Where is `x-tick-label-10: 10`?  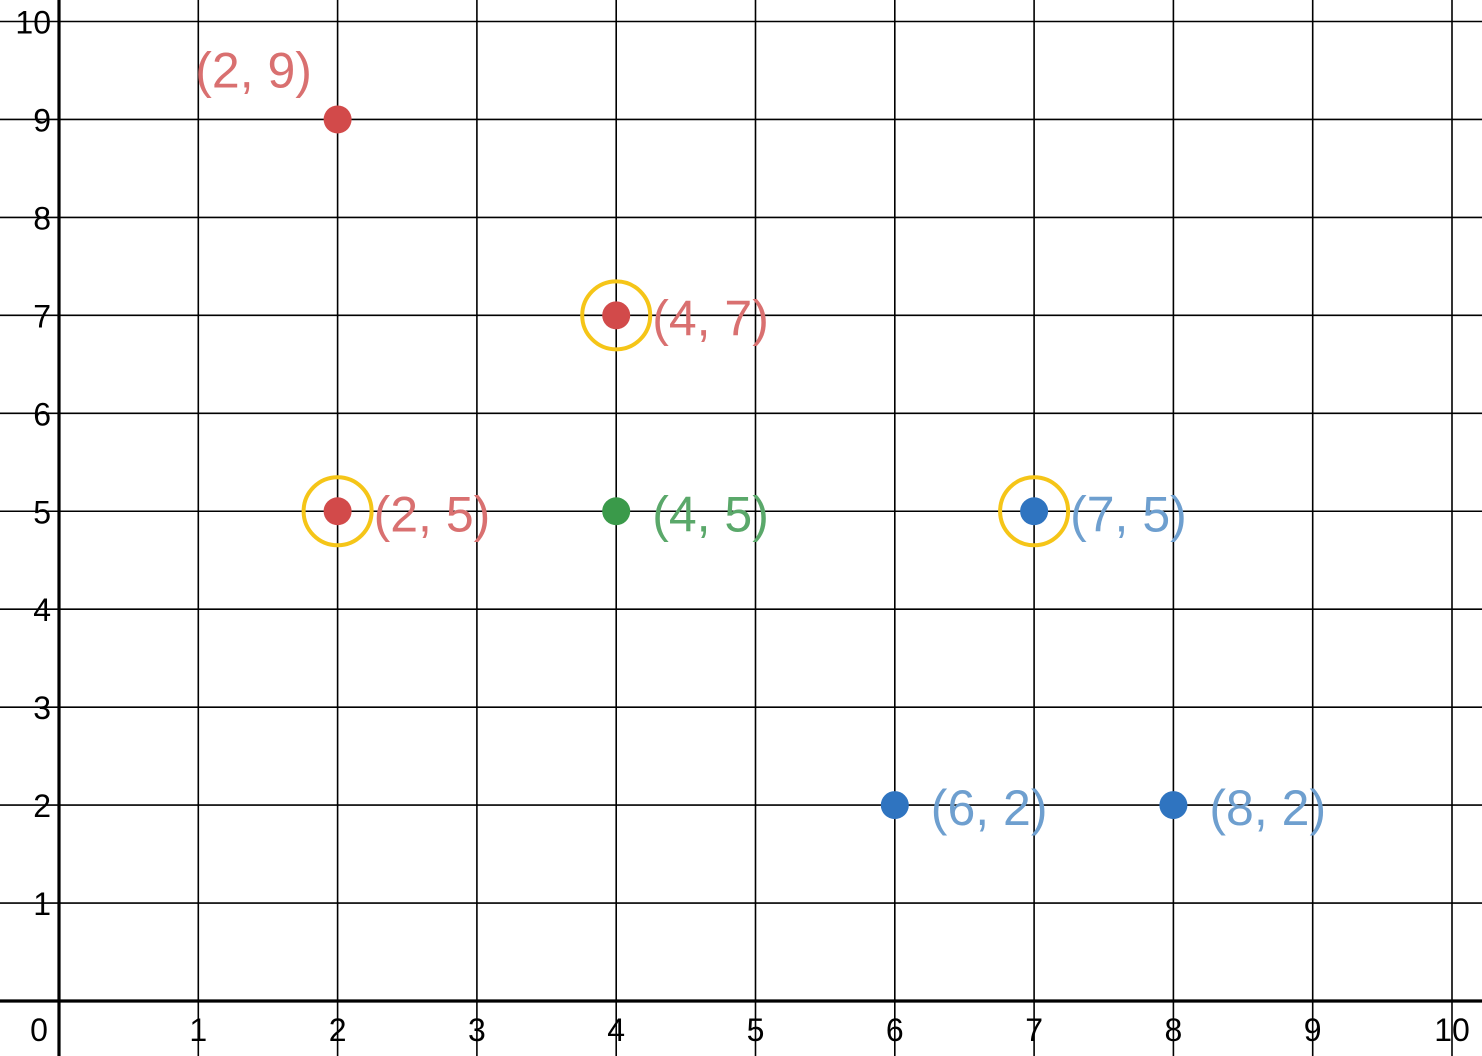
x-tick-label-10: 10 is located at coordinates (1452, 1030).